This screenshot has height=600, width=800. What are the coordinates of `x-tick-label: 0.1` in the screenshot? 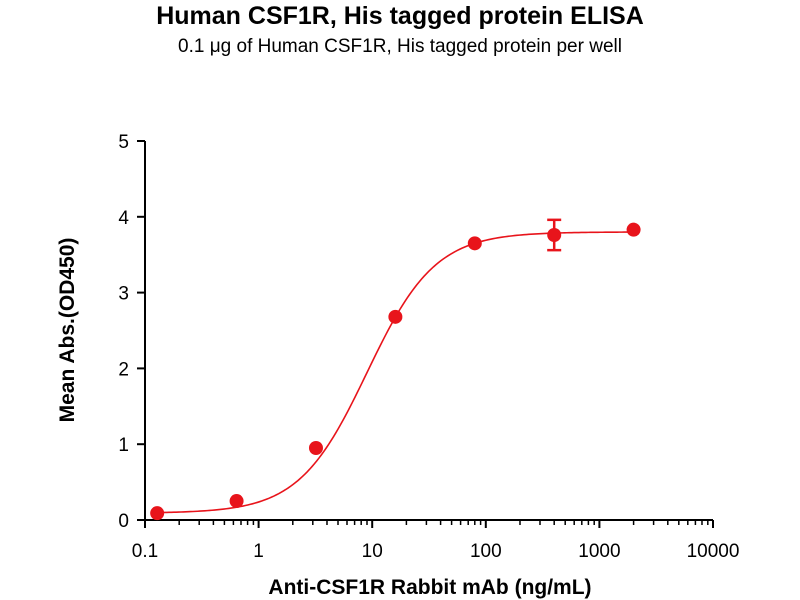 It's located at (145, 551).